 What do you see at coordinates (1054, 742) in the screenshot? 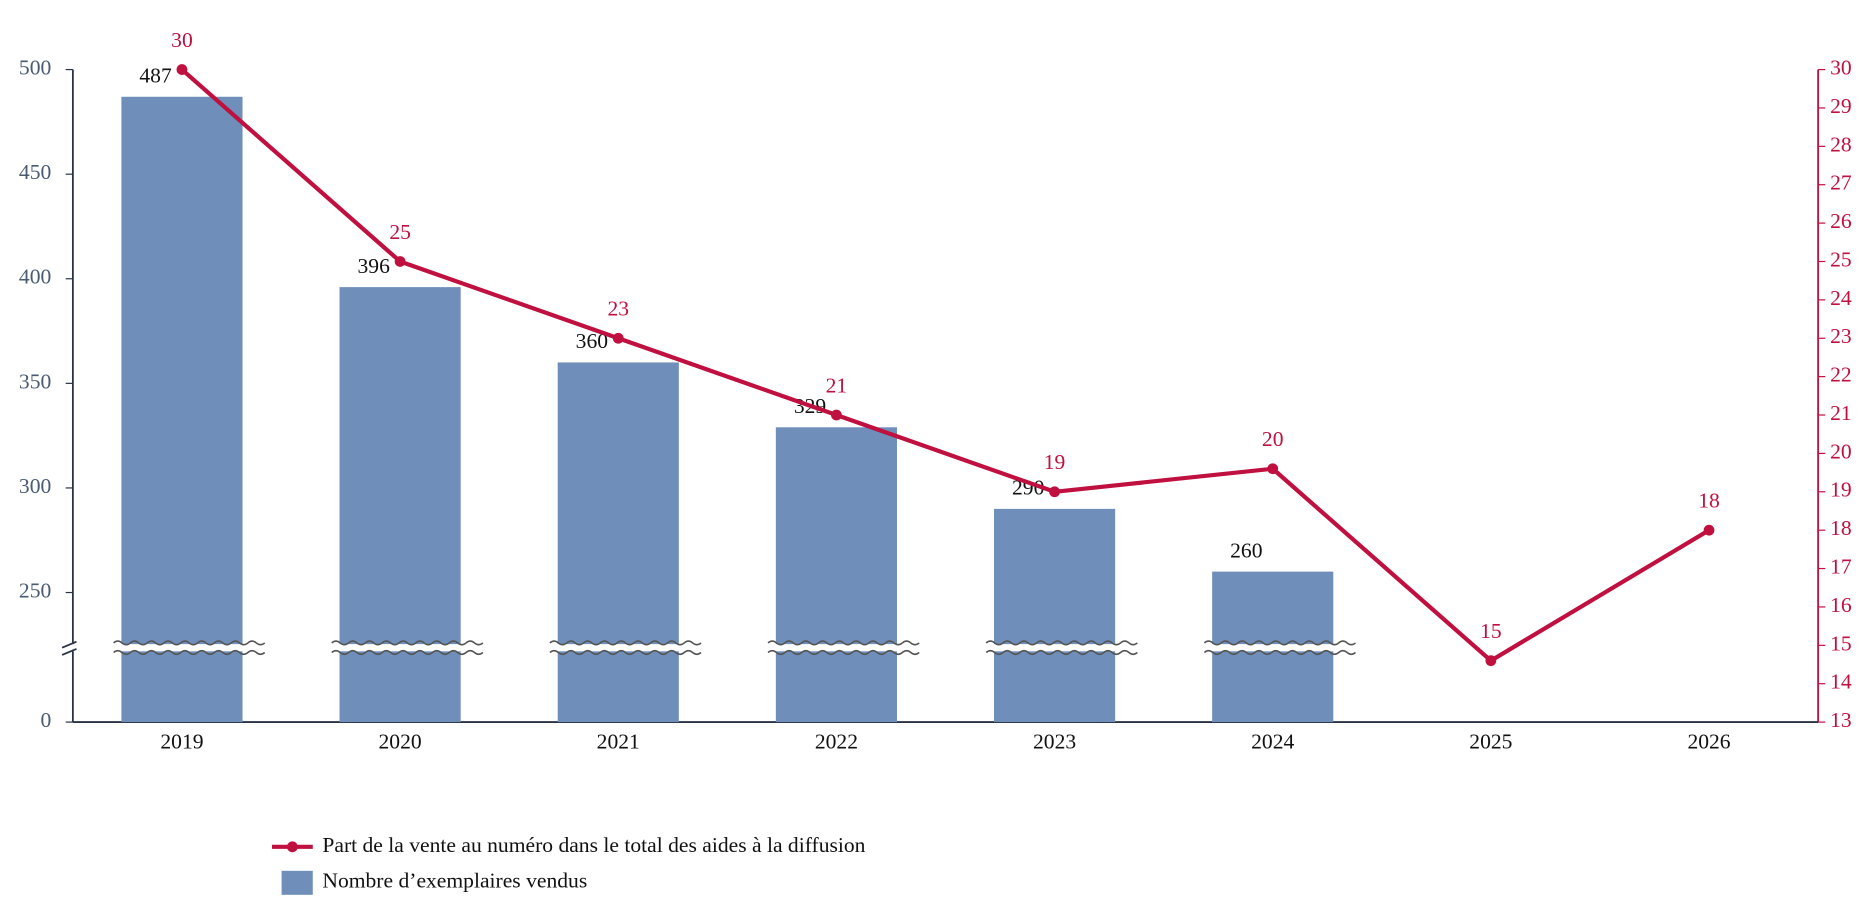
I see `x-tick-label: 2023` at bounding box center [1054, 742].